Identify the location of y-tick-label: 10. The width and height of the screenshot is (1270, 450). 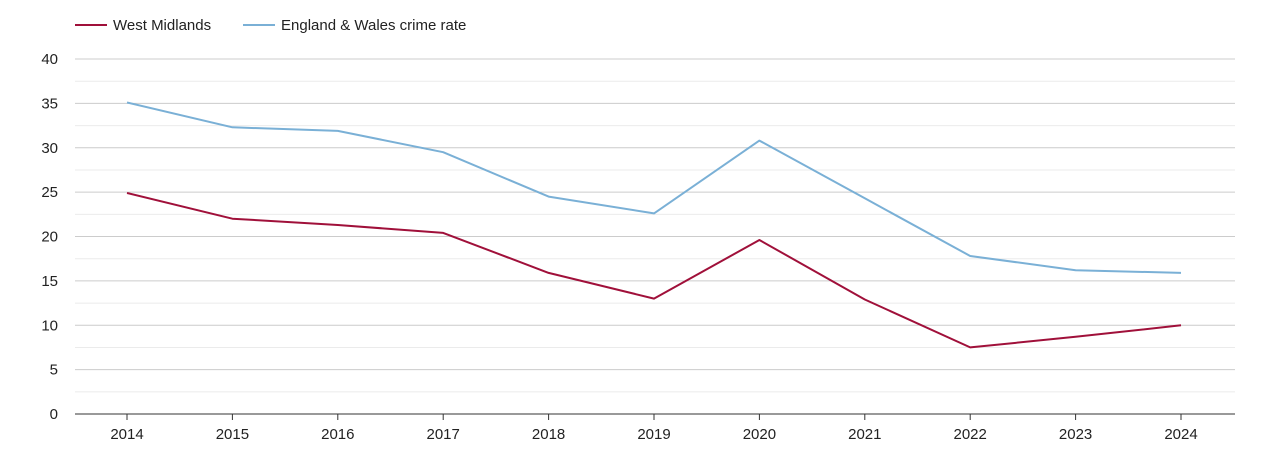
(49, 325).